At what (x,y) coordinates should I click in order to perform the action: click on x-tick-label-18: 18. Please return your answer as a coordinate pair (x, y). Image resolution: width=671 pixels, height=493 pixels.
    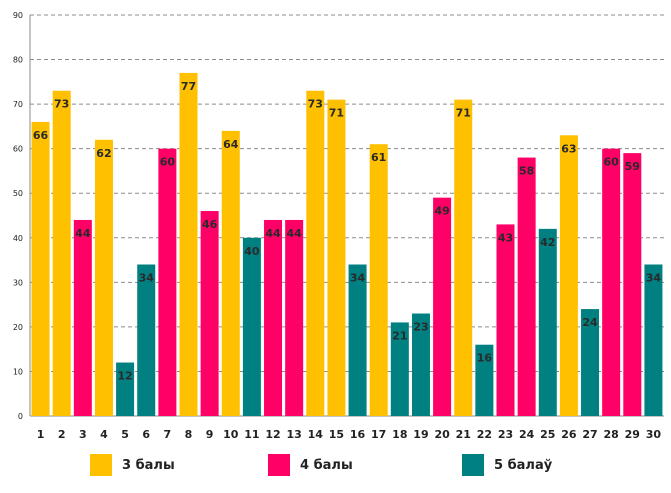
    Looking at the image, I should click on (399, 434).